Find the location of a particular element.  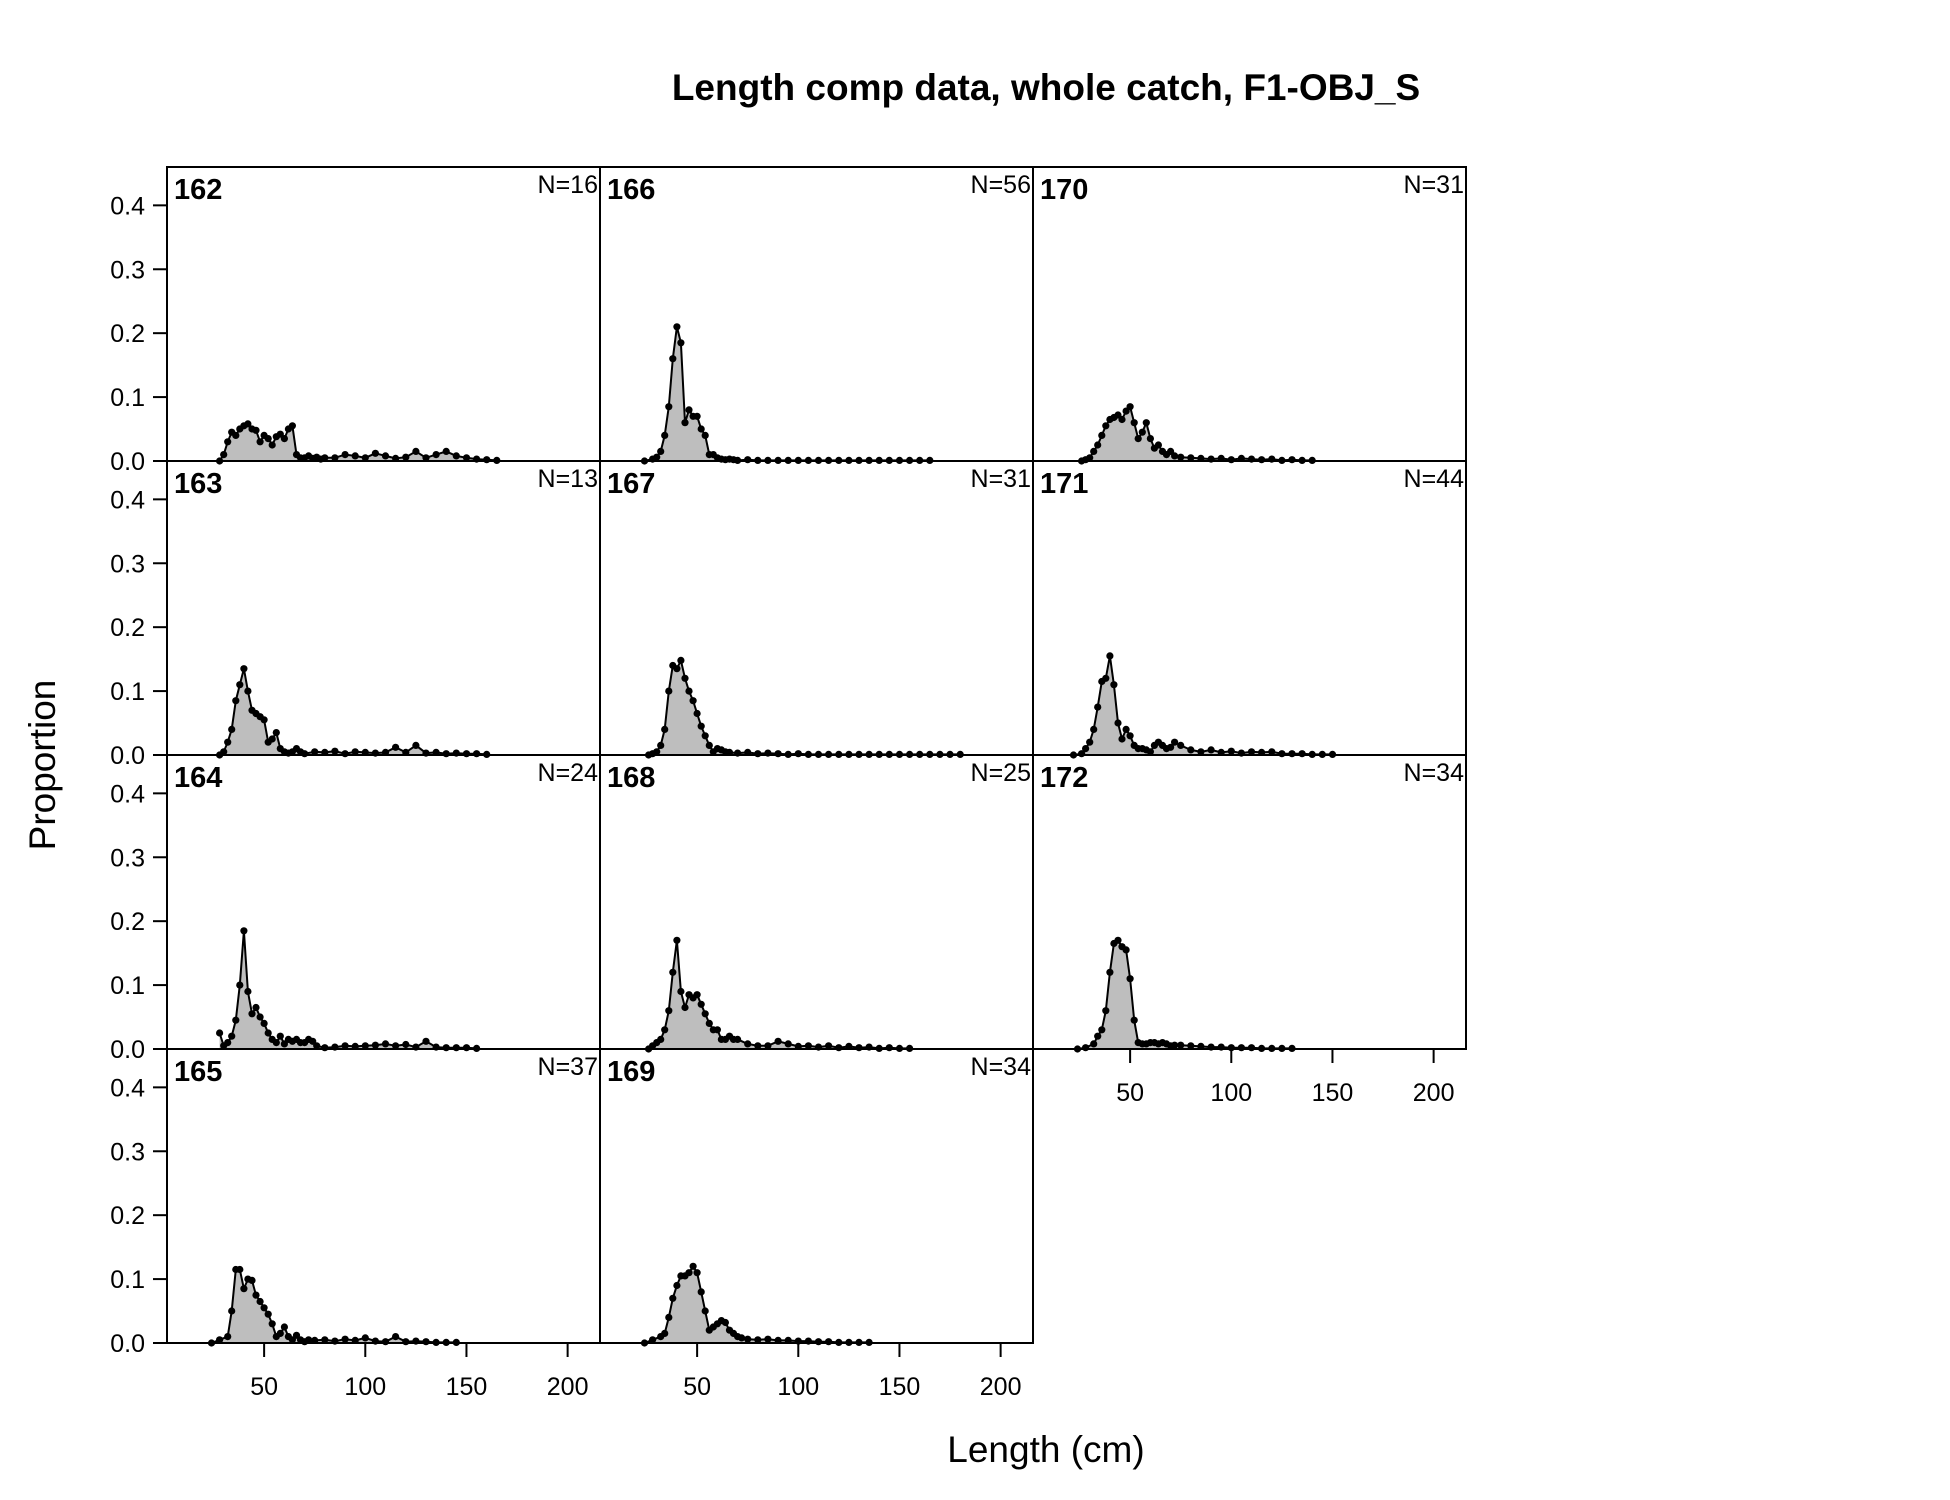

panel-label: 167 is located at coordinates (631, 484).